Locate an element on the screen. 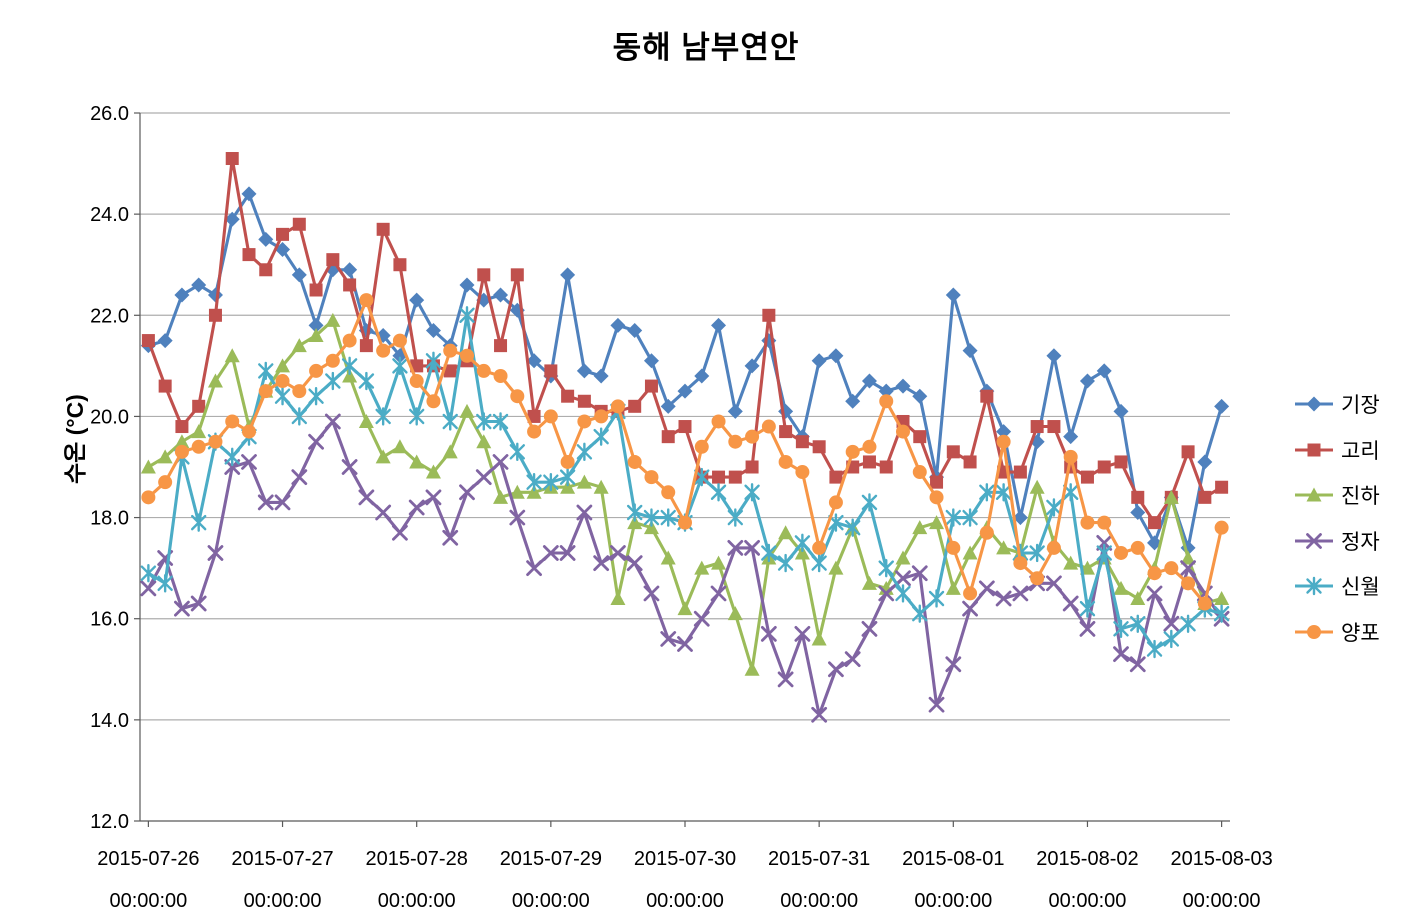  legend-marker-x is located at coordinates (1314, 540).